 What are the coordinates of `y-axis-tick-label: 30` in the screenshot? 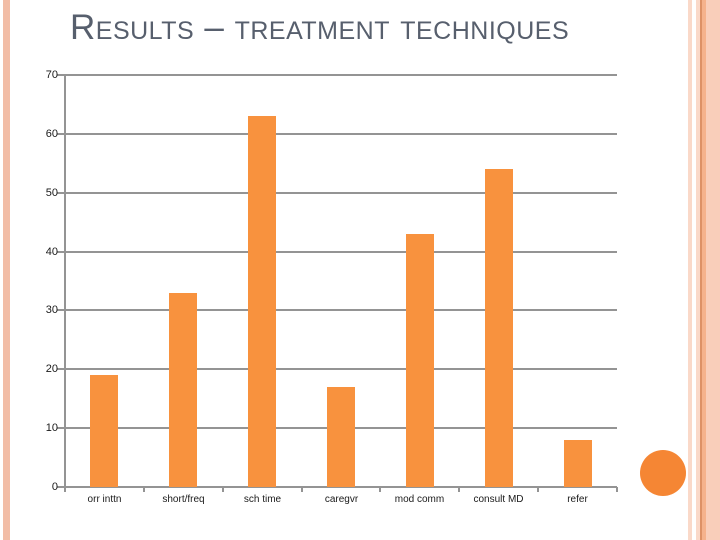 It's located at (51, 310).